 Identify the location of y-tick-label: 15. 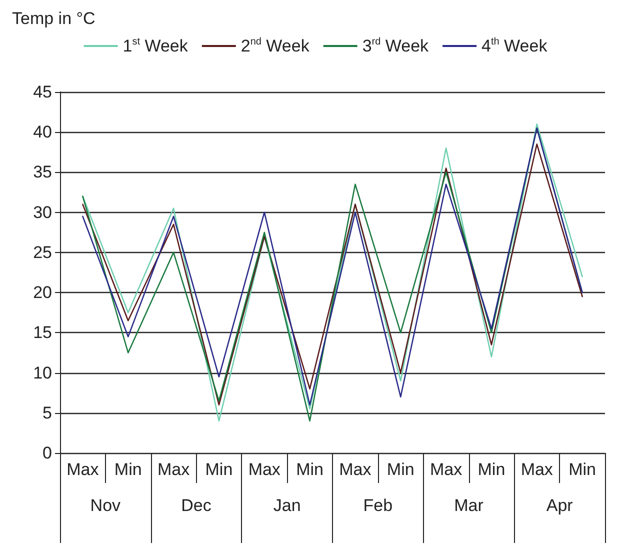
(42, 332).